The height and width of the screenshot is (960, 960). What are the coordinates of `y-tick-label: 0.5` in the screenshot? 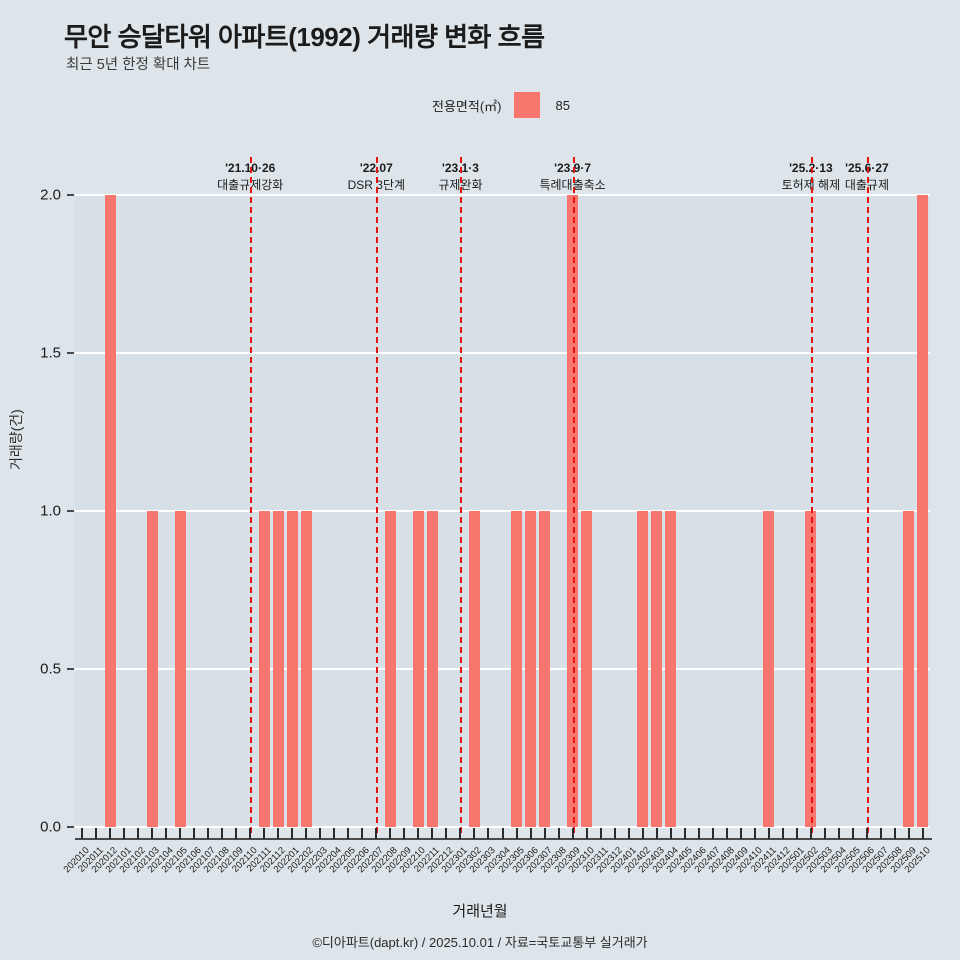 It's located at (50, 669).